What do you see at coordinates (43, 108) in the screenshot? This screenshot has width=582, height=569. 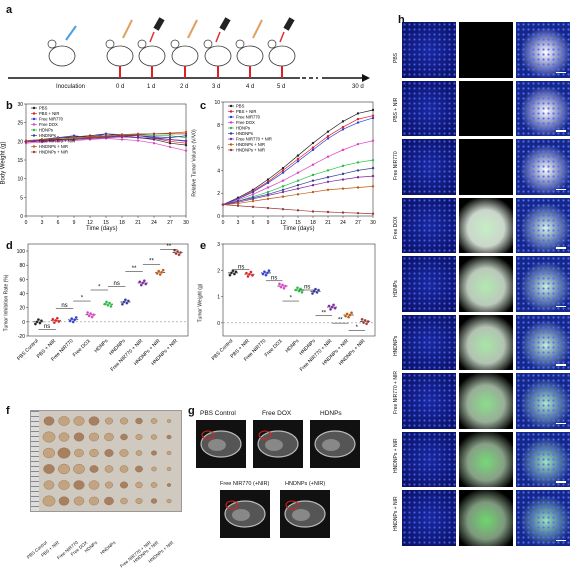 I see `legend-label: PBS` at bounding box center [43, 108].